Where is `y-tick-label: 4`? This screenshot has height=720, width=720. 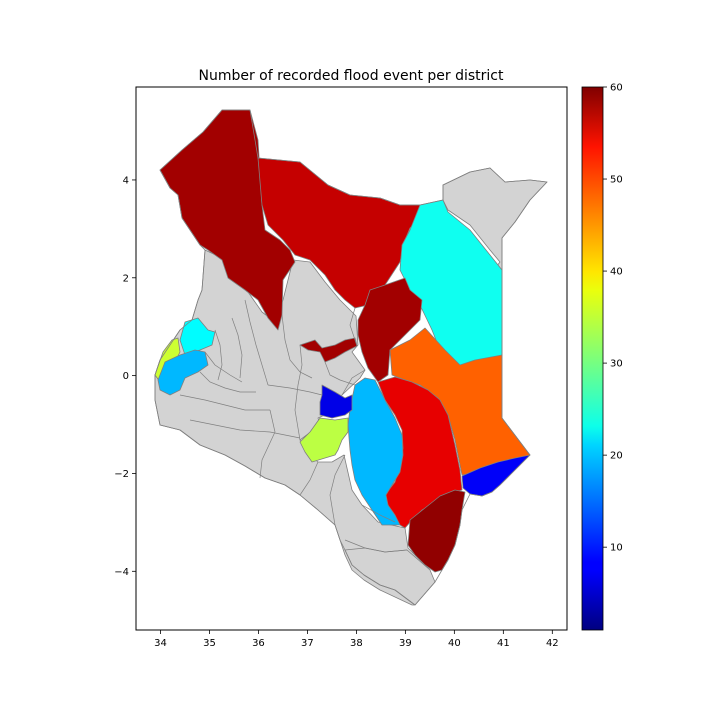
y-tick-label: 4 is located at coordinates (126, 180).